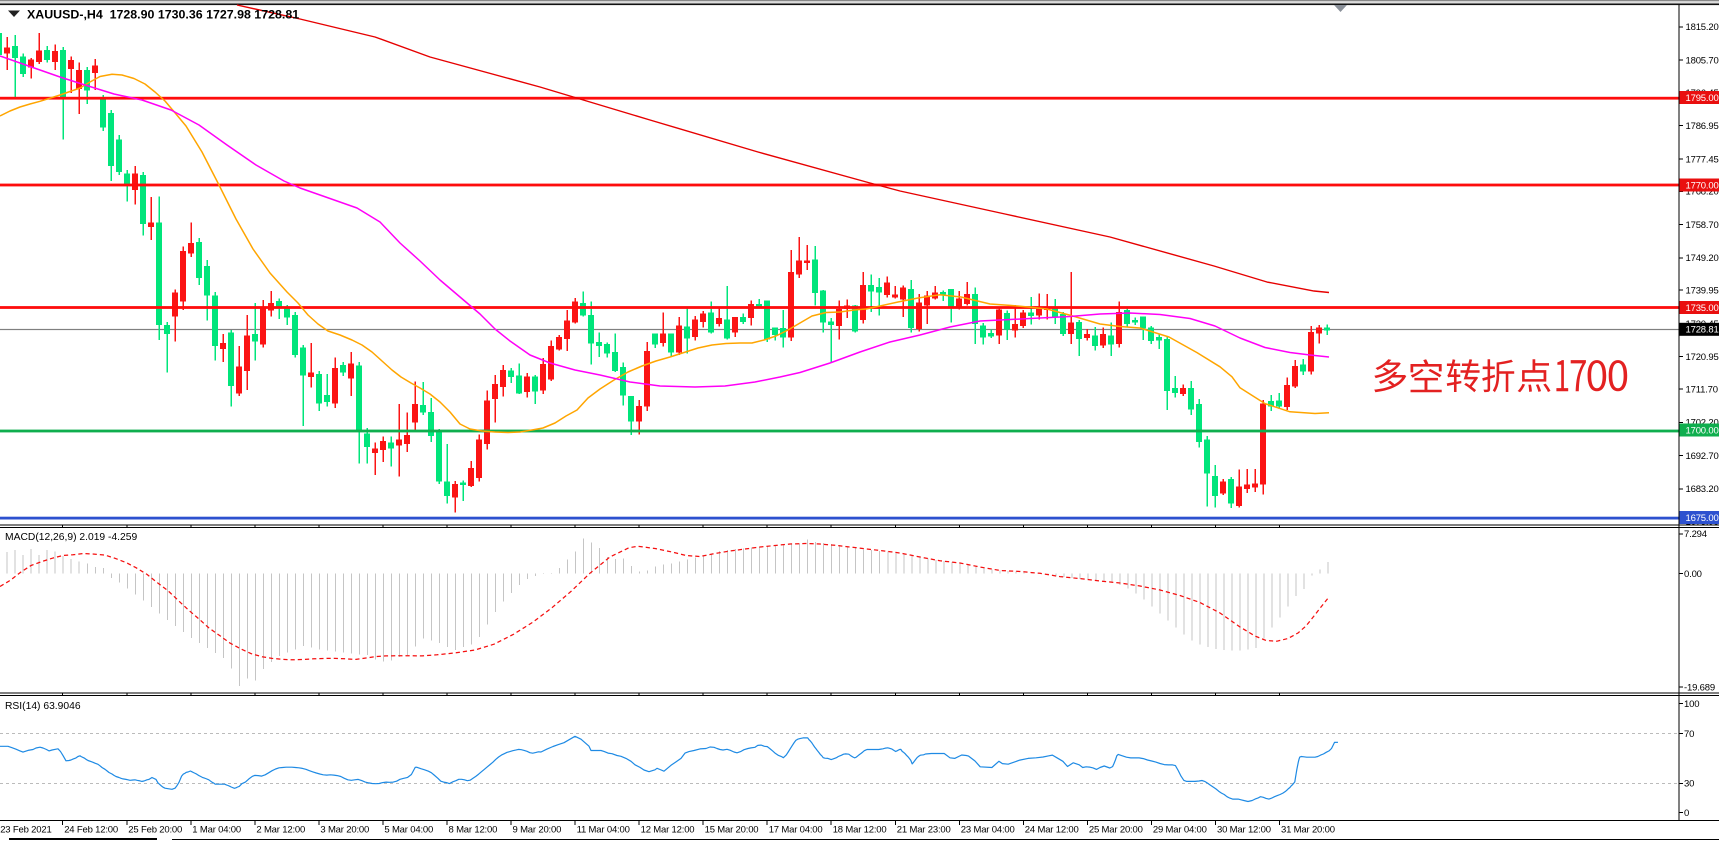 The image size is (1719, 844). Describe the element at coordinates (988, 830) in the screenshot. I see `svg-text: 23 Mar 04:00` at that location.